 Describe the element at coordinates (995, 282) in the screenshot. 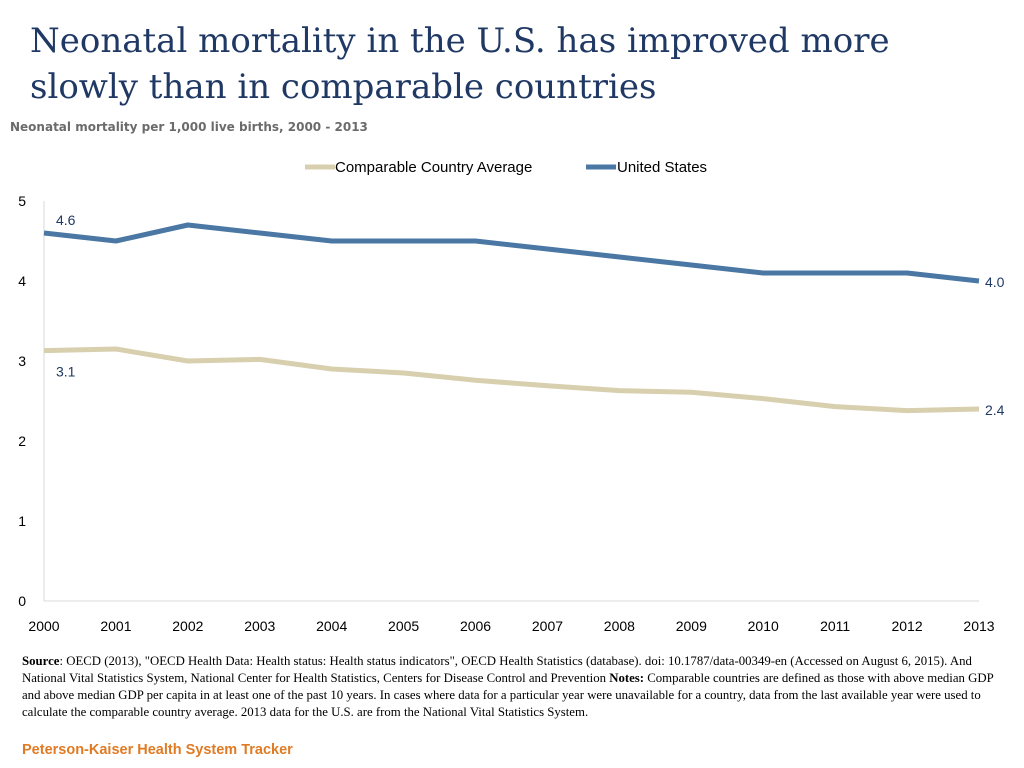

I see `data-label: 4.0` at that location.